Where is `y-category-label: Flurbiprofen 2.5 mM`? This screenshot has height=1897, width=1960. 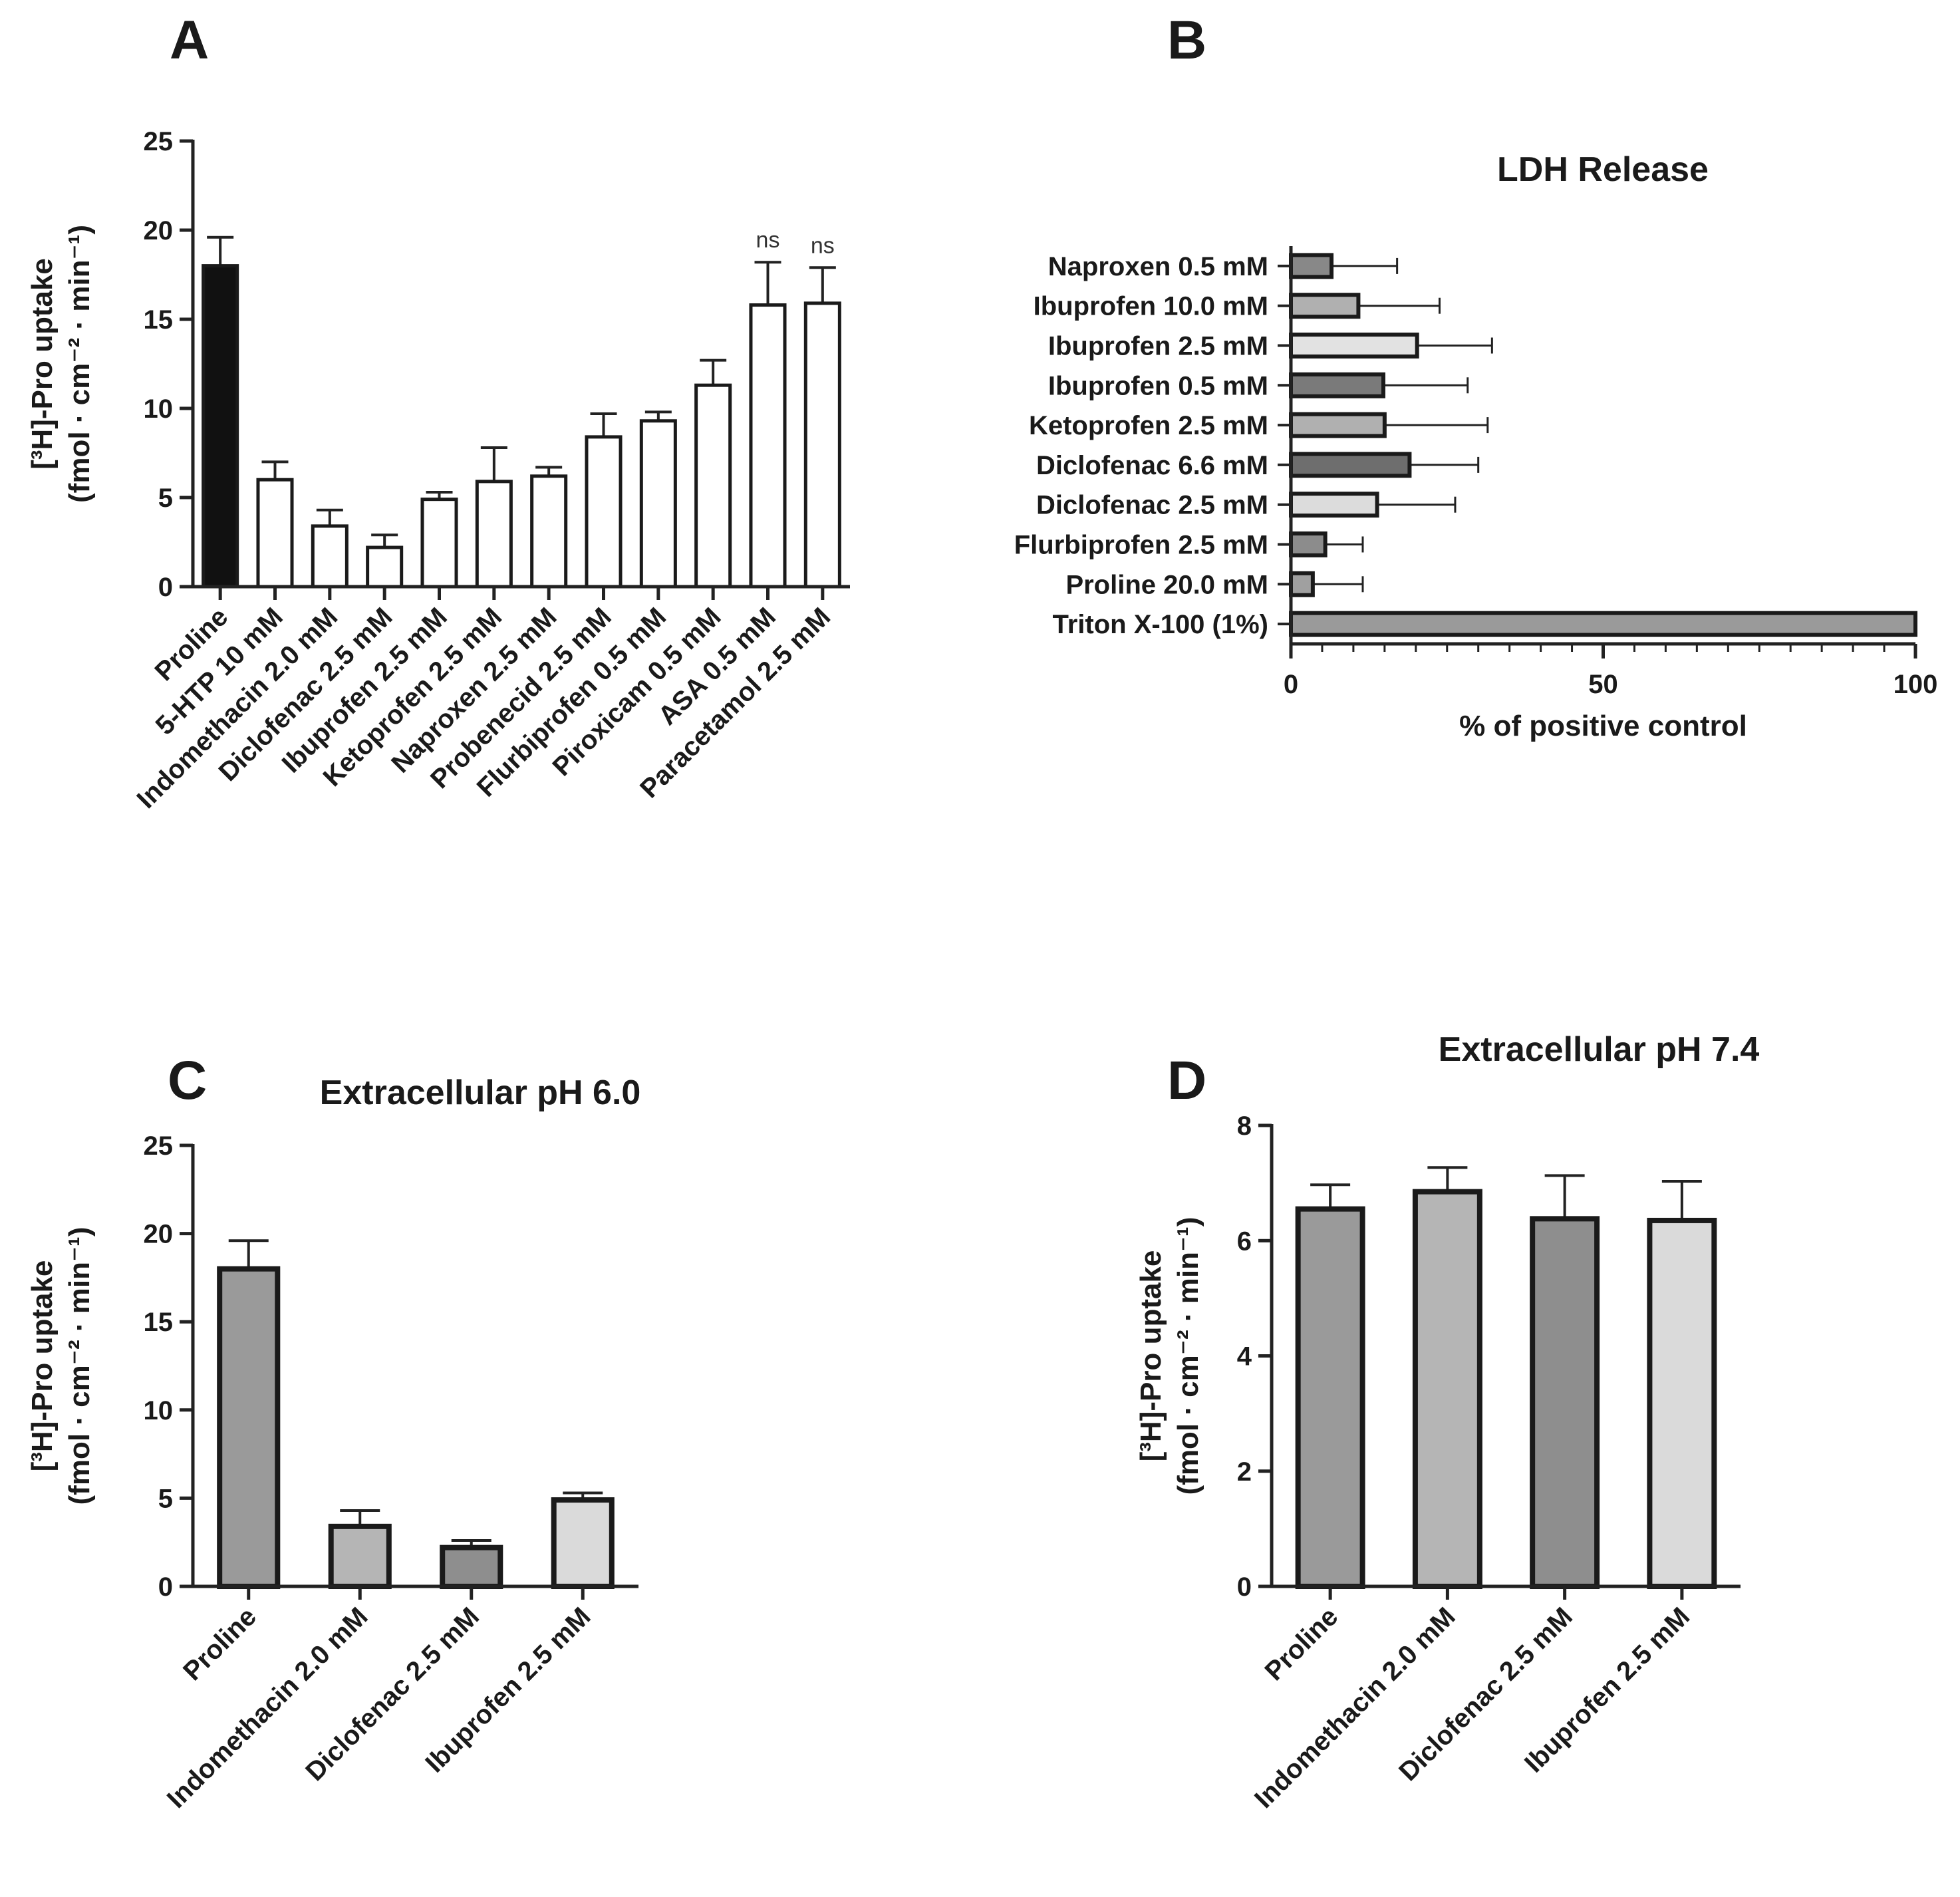 y-category-label: Flurbiprofen 2.5 mM is located at coordinates (1141, 545).